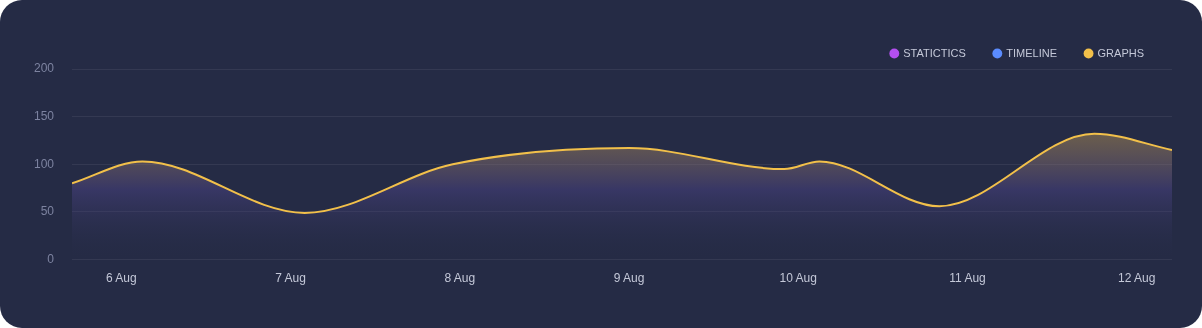 This screenshot has width=1202, height=328. I want to click on legend-label: TIMELINE, so click(1032, 52).